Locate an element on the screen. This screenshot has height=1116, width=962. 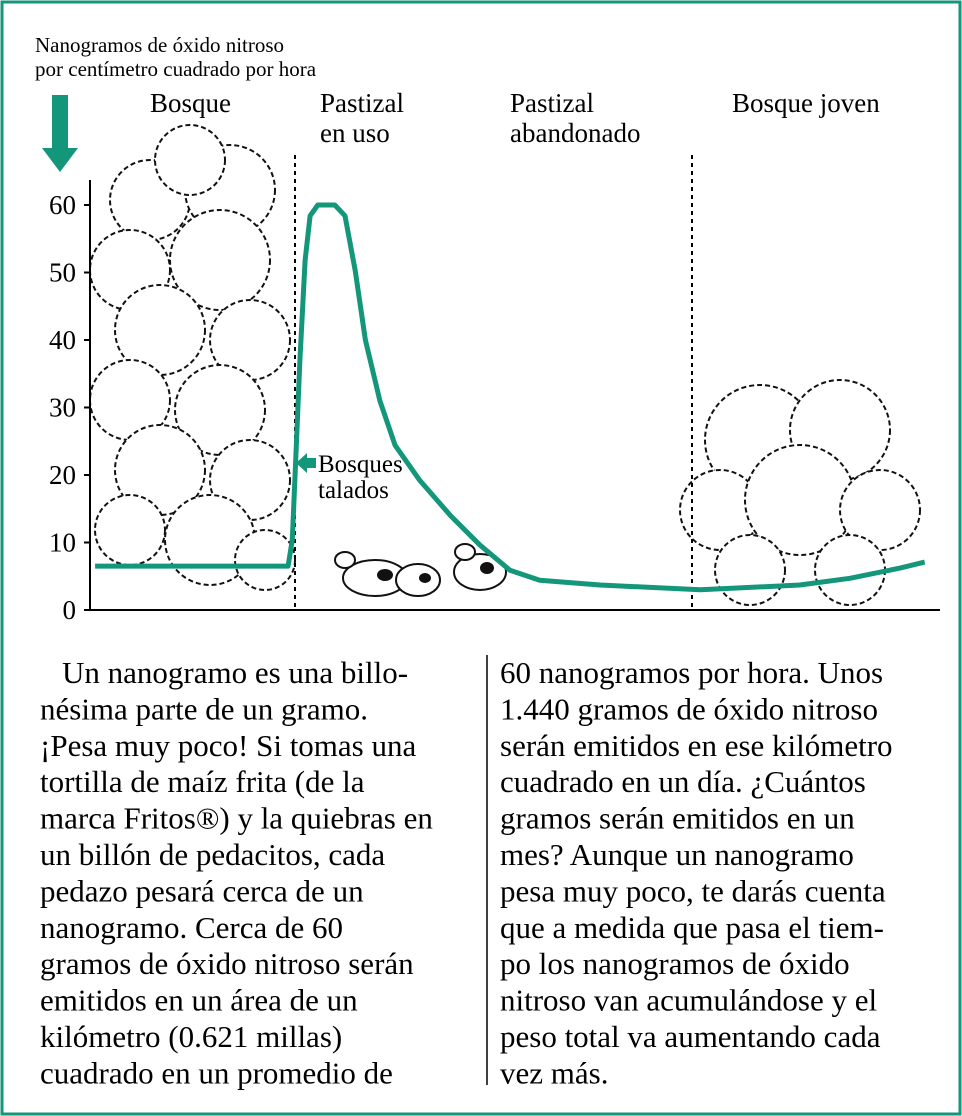
body-text: Un nanogramo es una billo- is located at coordinates (235, 672).